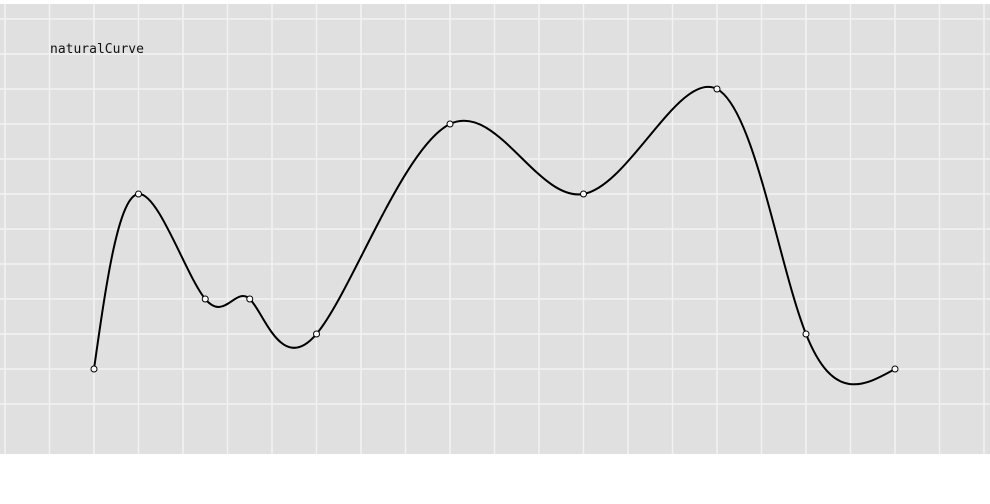 The height and width of the screenshot is (504, 990). Describe the element at coordinates (97, 49) in the screenshot. I see `chart-title: naturalCurve` at that location.